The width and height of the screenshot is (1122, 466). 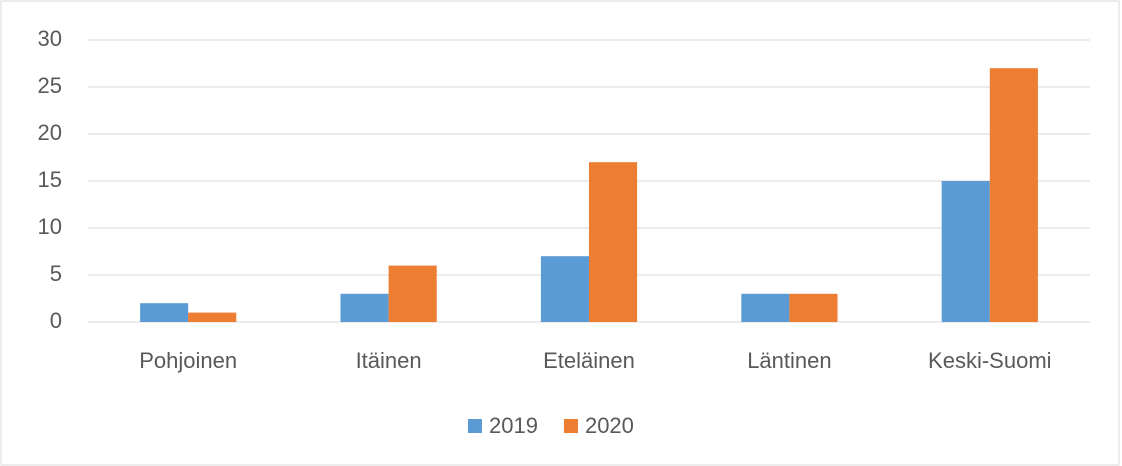 What do you see at coordinates (50, 226) in the screenshot?
I see `y-tick-label: 10` at bounding box center [50, 226].